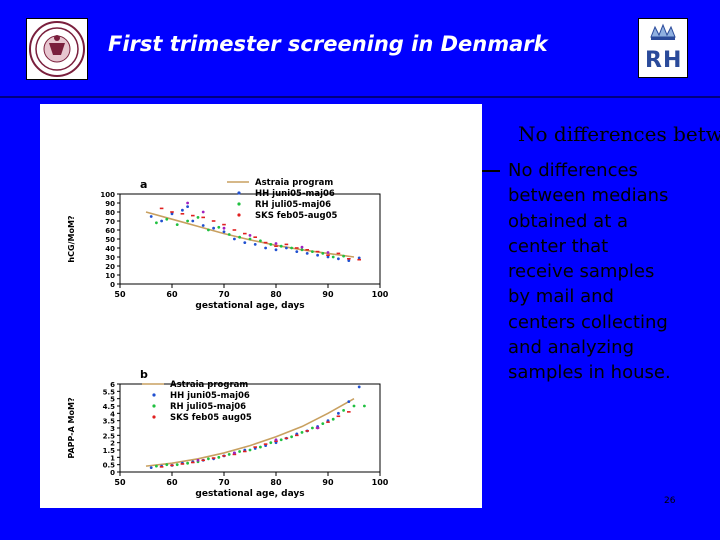 This screenshot has height=540, width=720. What do you see at coordinates (144, 374) in the screenshot?
I see `panel-label: b` at bounding box center [144, 374].